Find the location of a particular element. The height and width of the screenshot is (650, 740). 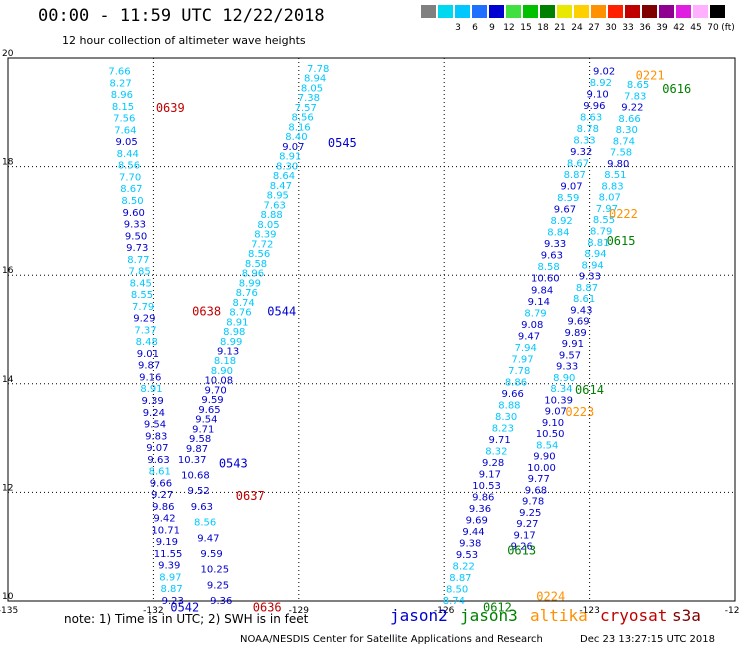

y-tick-label: 20 is located at coordinates (8, 54).